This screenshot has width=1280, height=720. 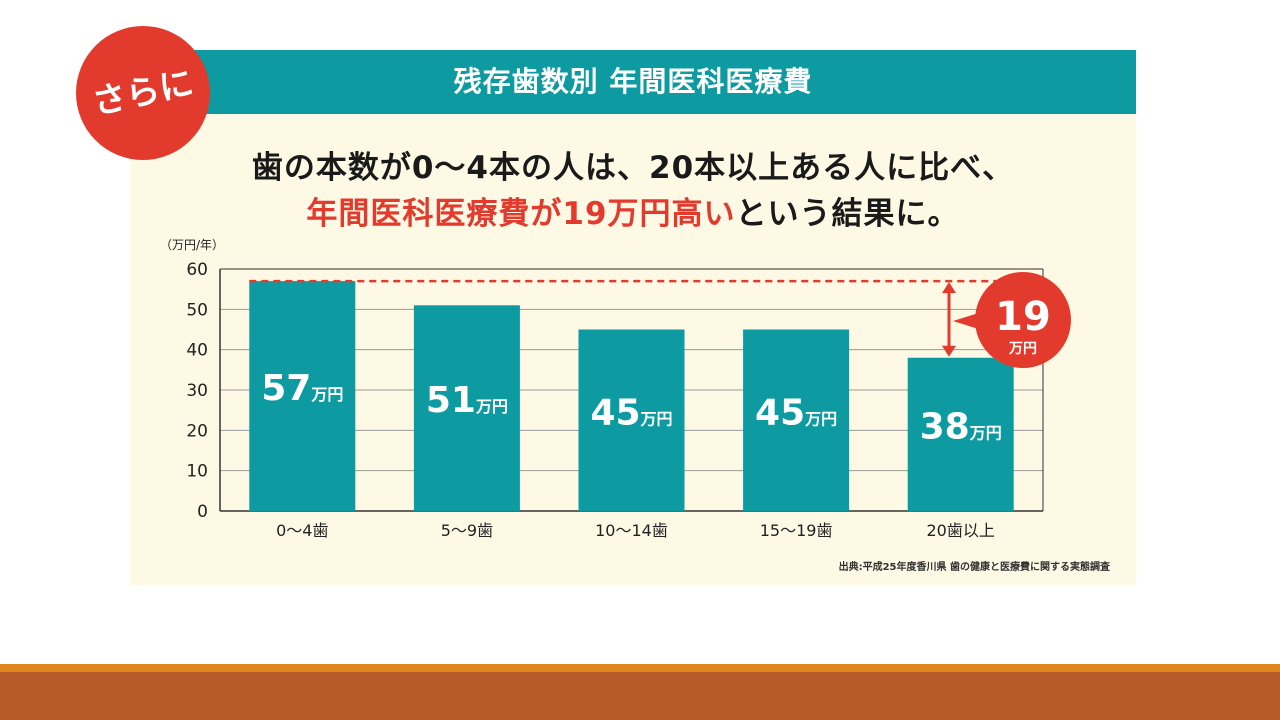 What do you see at coordinates (467, 530) in the screenshot?
I see `x-tick-label: 5～9歯` at bounding box center [467, 530].